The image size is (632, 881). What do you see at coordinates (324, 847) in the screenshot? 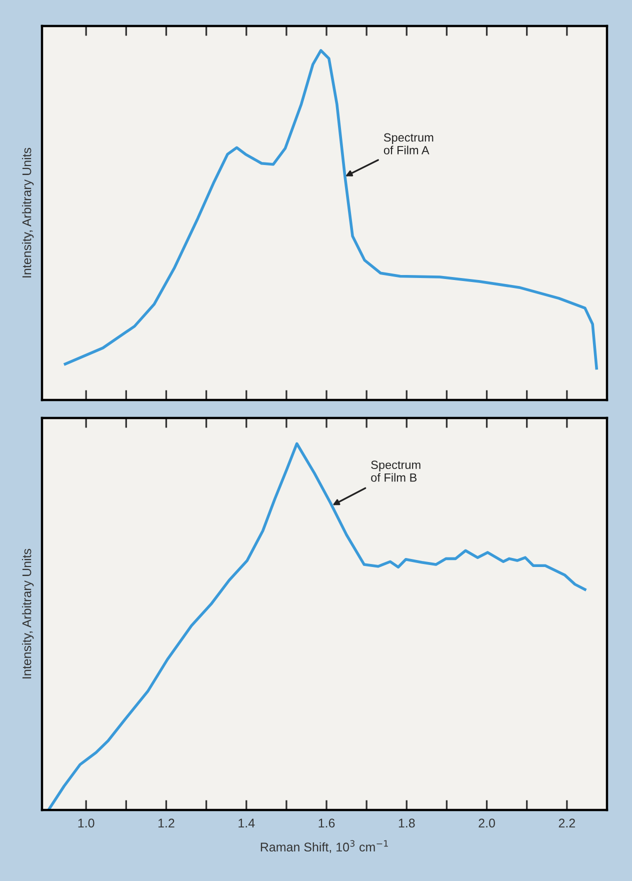
I see `x-axis-title: Raman Shift, 10$^{3}$ cm$^{−1}$` at bounding box center [324, 847].